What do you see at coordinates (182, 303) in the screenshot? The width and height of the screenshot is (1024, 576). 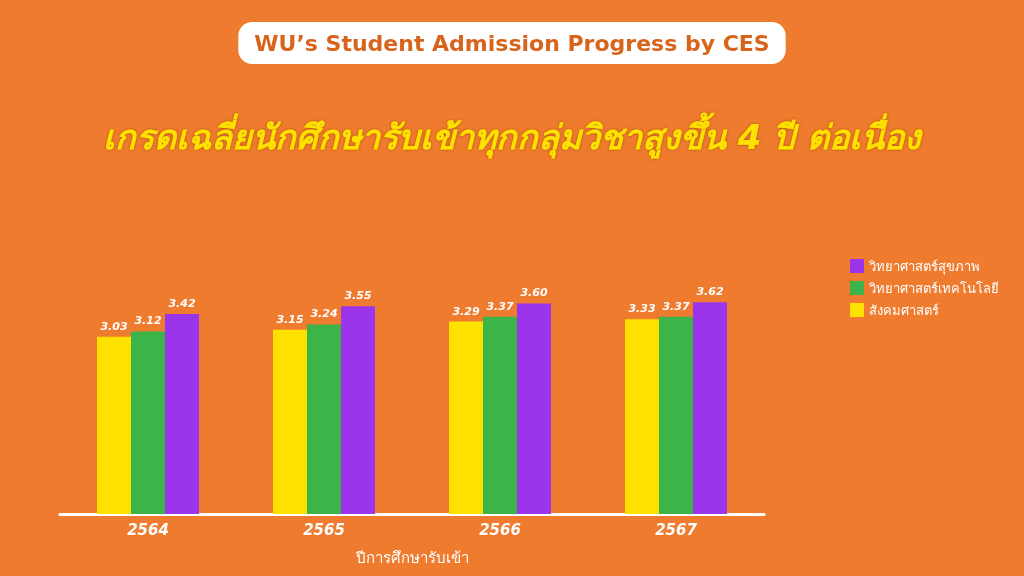 I see `data-label: 3.42` at bounding box center [182, 303].